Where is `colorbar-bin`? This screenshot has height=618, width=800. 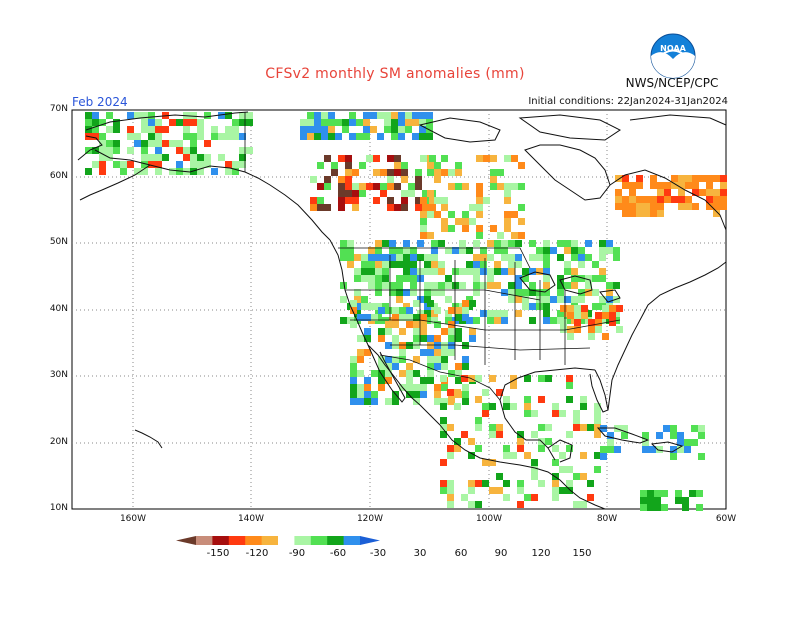
colorbar-bin is located at coordinates (221, 540).